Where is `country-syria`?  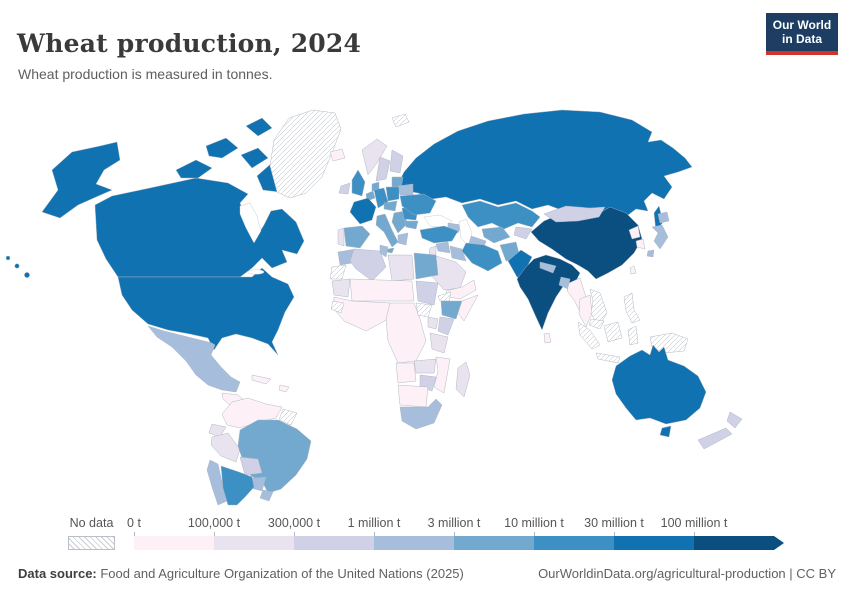
country-syria is located at coordinates (443, 247).